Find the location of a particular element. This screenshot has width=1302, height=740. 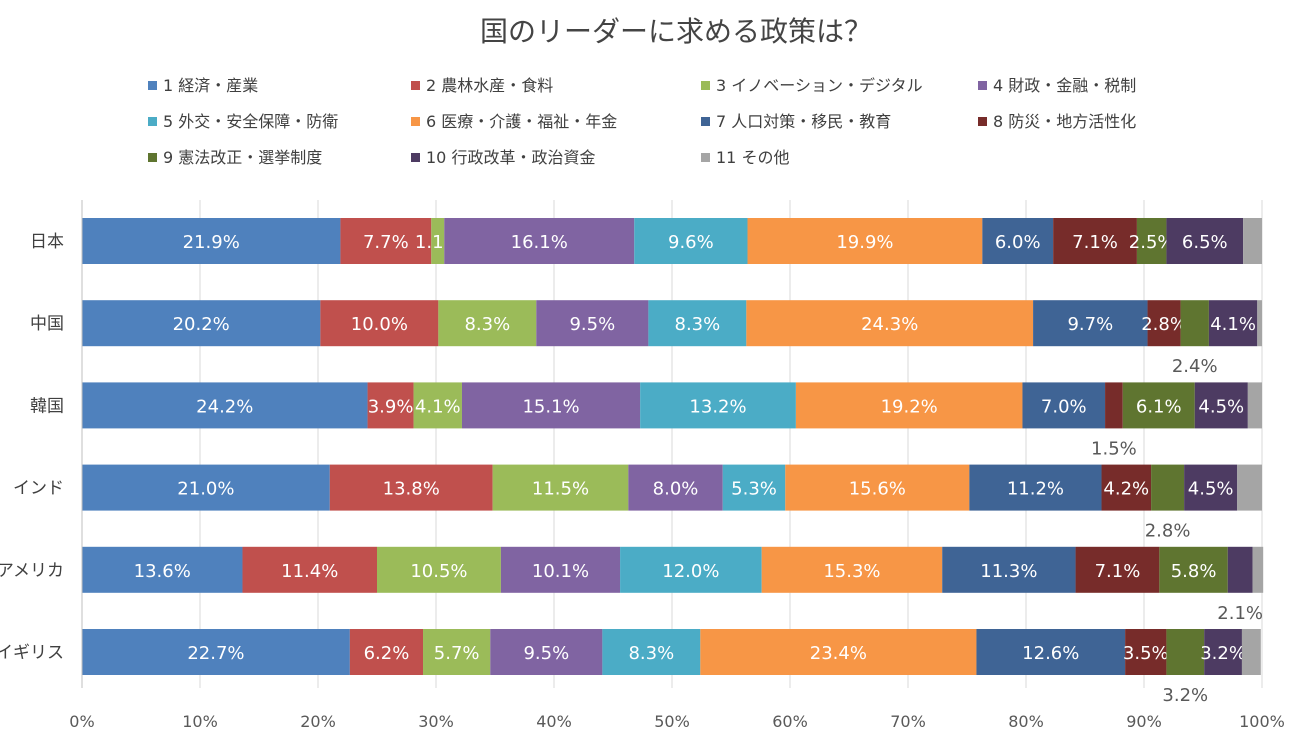

data-label: 19.9% is located at coordinates (864, 242).